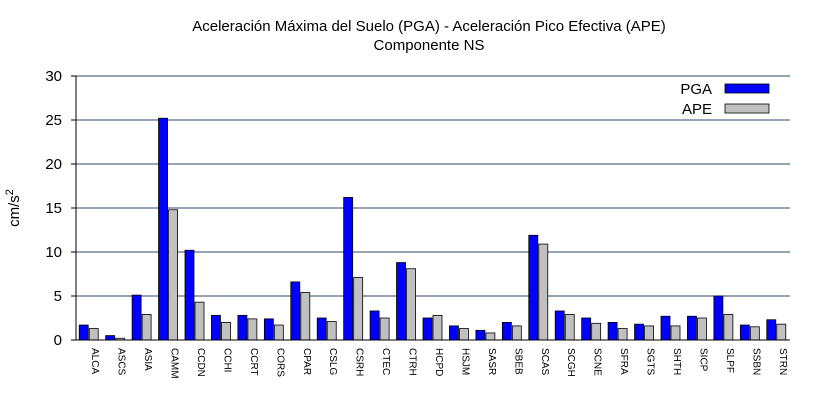  I want to click on legend-swatch-pga, so click(747, 88).